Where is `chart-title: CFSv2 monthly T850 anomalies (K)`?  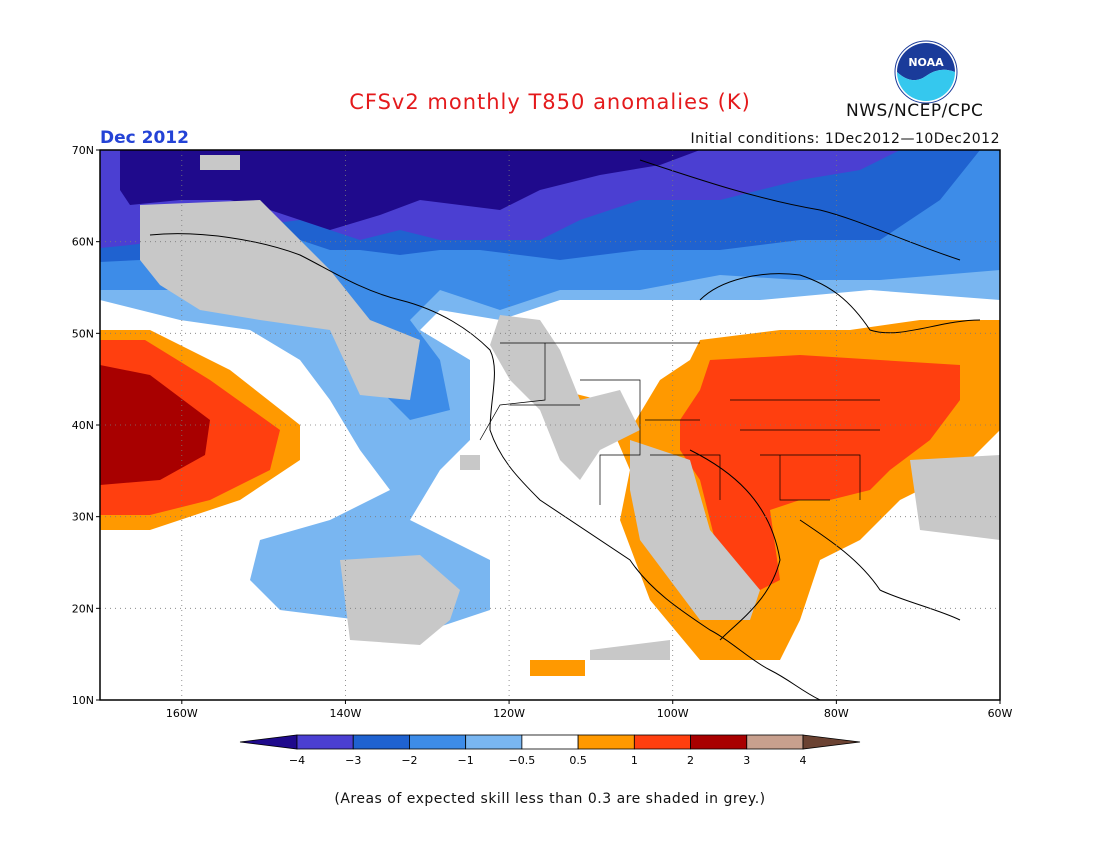 chart-title: CFSv2 monthly T850 anomalies (K) is located at coordinates (550, 102).